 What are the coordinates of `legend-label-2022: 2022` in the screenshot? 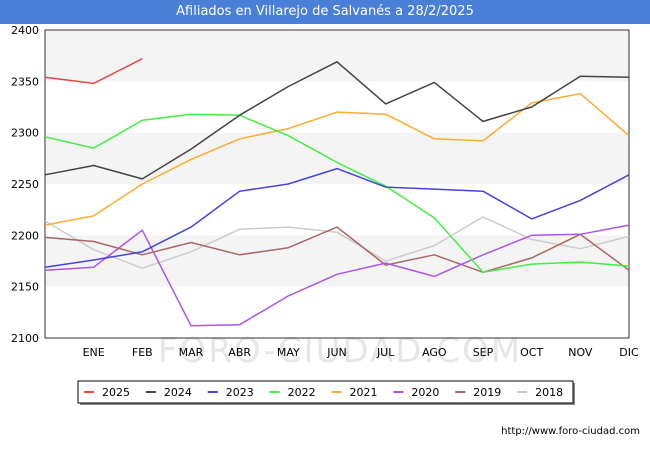 It's located at (302, 392).